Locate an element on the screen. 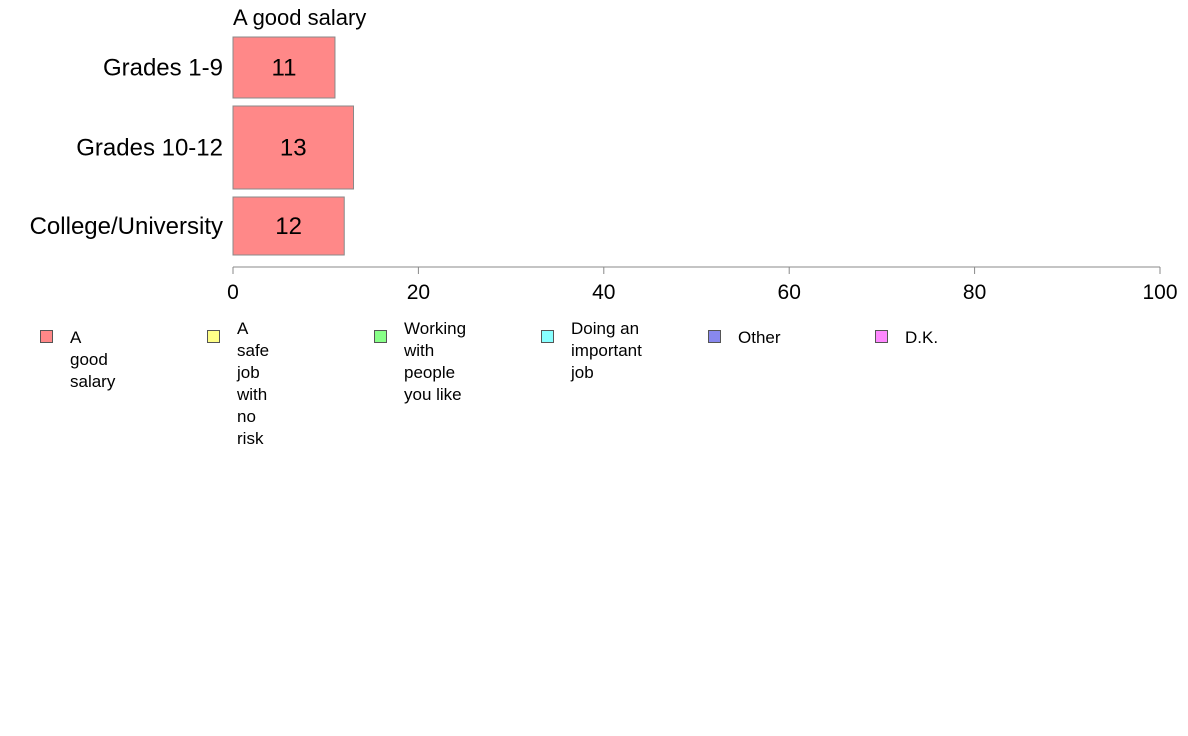 Image resolution: width=1188 pixels, height=736 pixels. x-tick-label: 100 is located at coordinates (1159, 292).